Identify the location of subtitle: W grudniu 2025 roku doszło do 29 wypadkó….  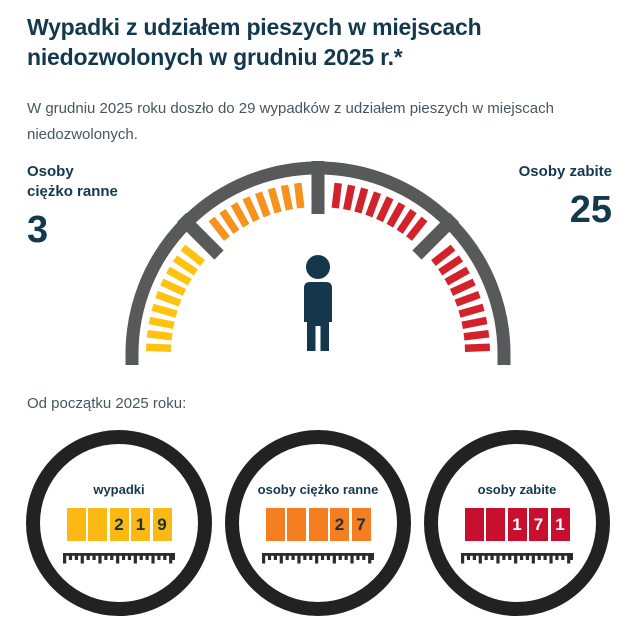
(290, 121).